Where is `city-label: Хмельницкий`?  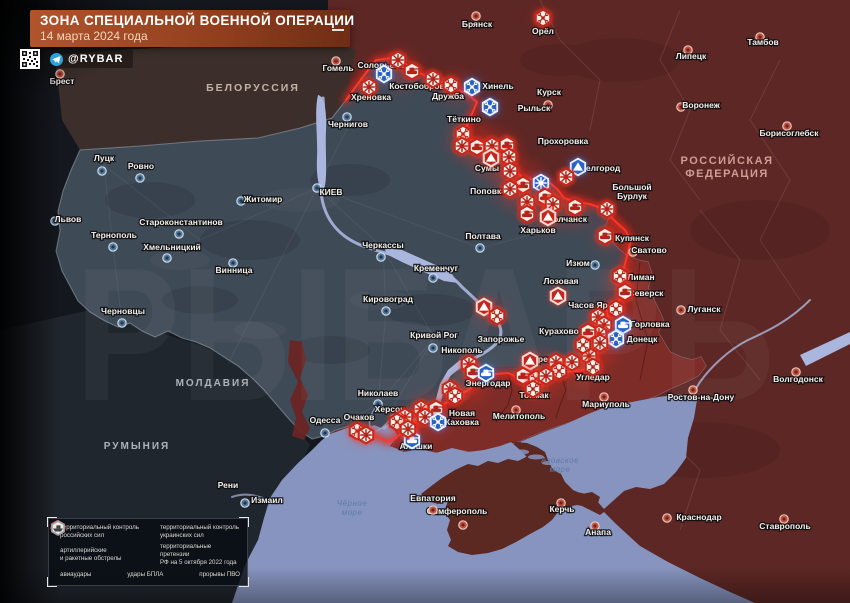
city-label: Хмельницкий is located at coordinates (172, 247).